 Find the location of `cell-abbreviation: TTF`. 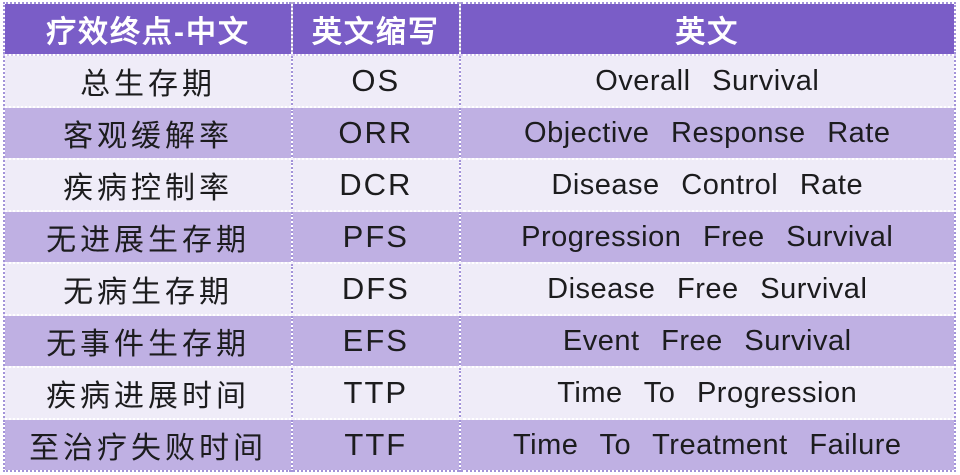

cell-abbreviation: TTF is located at coordinates (376, 445).